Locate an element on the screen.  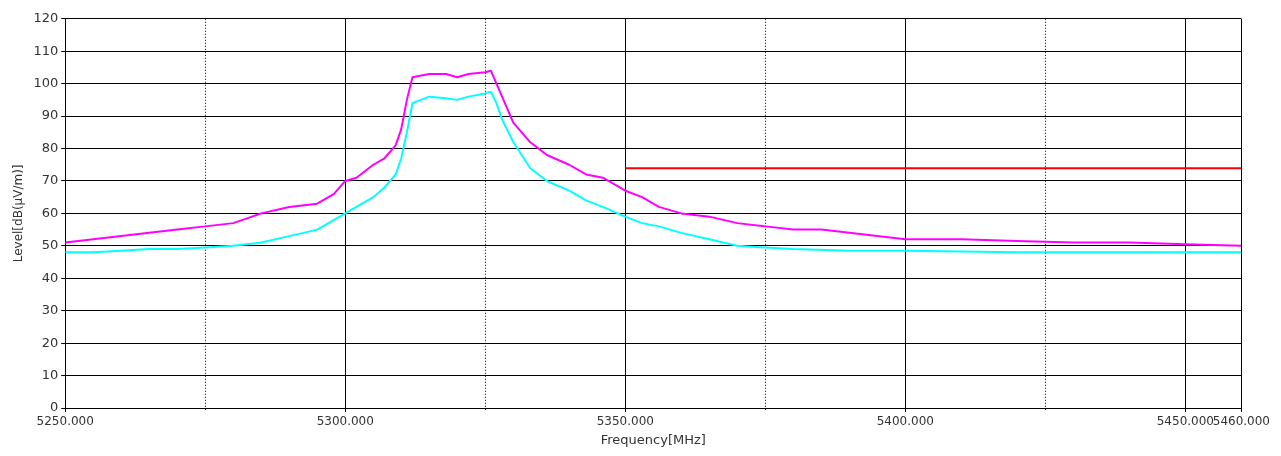
y-tick-label: 100 is located at coordinates (46, 83).